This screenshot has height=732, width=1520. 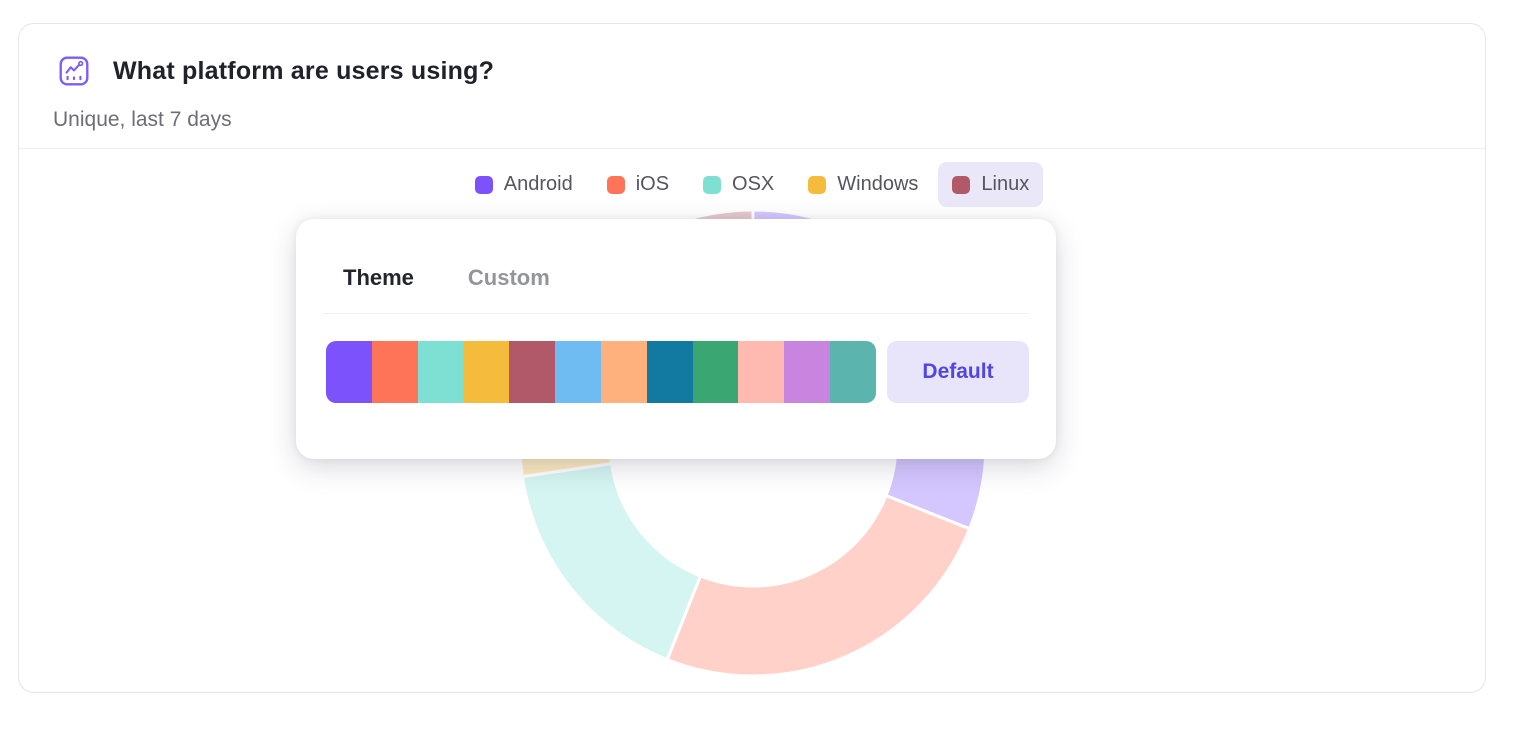 What do you see at coordinates (304, 70) in the screenshot?
I see `page-title: What platform are users using?` at bounding box center [304, 70].